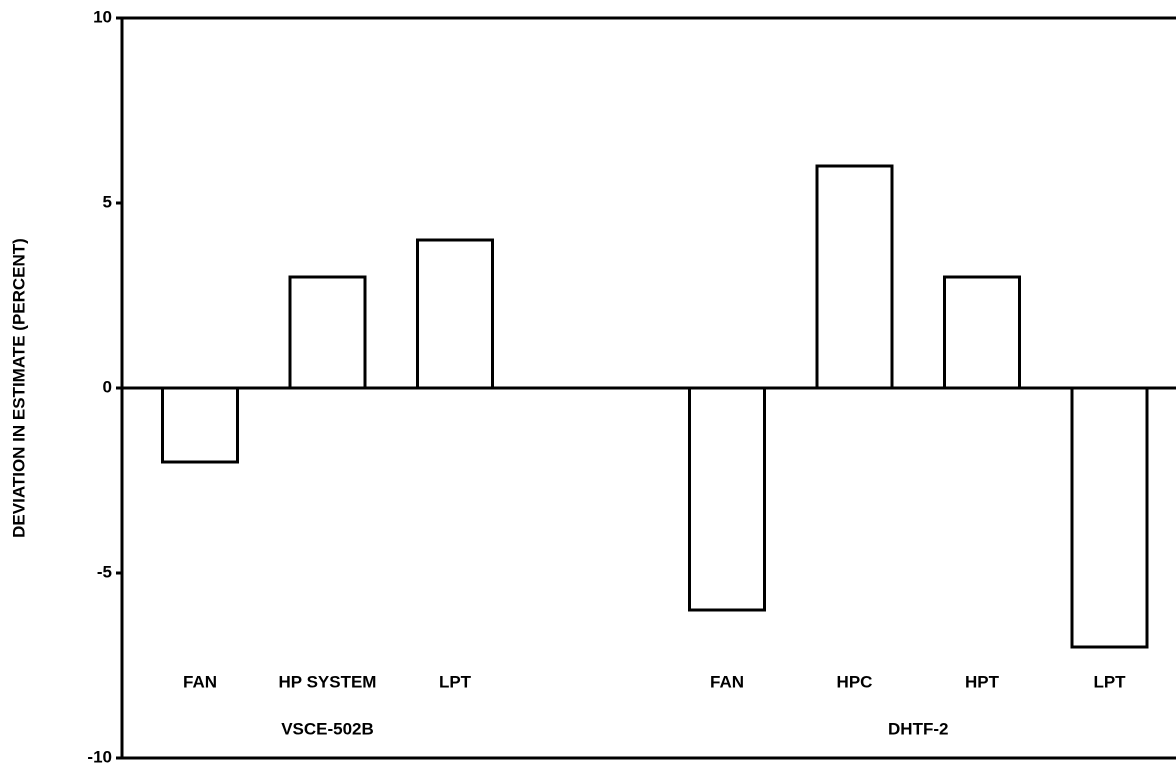 The height and width of the screenshot is (768, 1176). Describe the element at coordinates (855, 681) in the screenshot. I see `x-tick-label: HPC` at that location.